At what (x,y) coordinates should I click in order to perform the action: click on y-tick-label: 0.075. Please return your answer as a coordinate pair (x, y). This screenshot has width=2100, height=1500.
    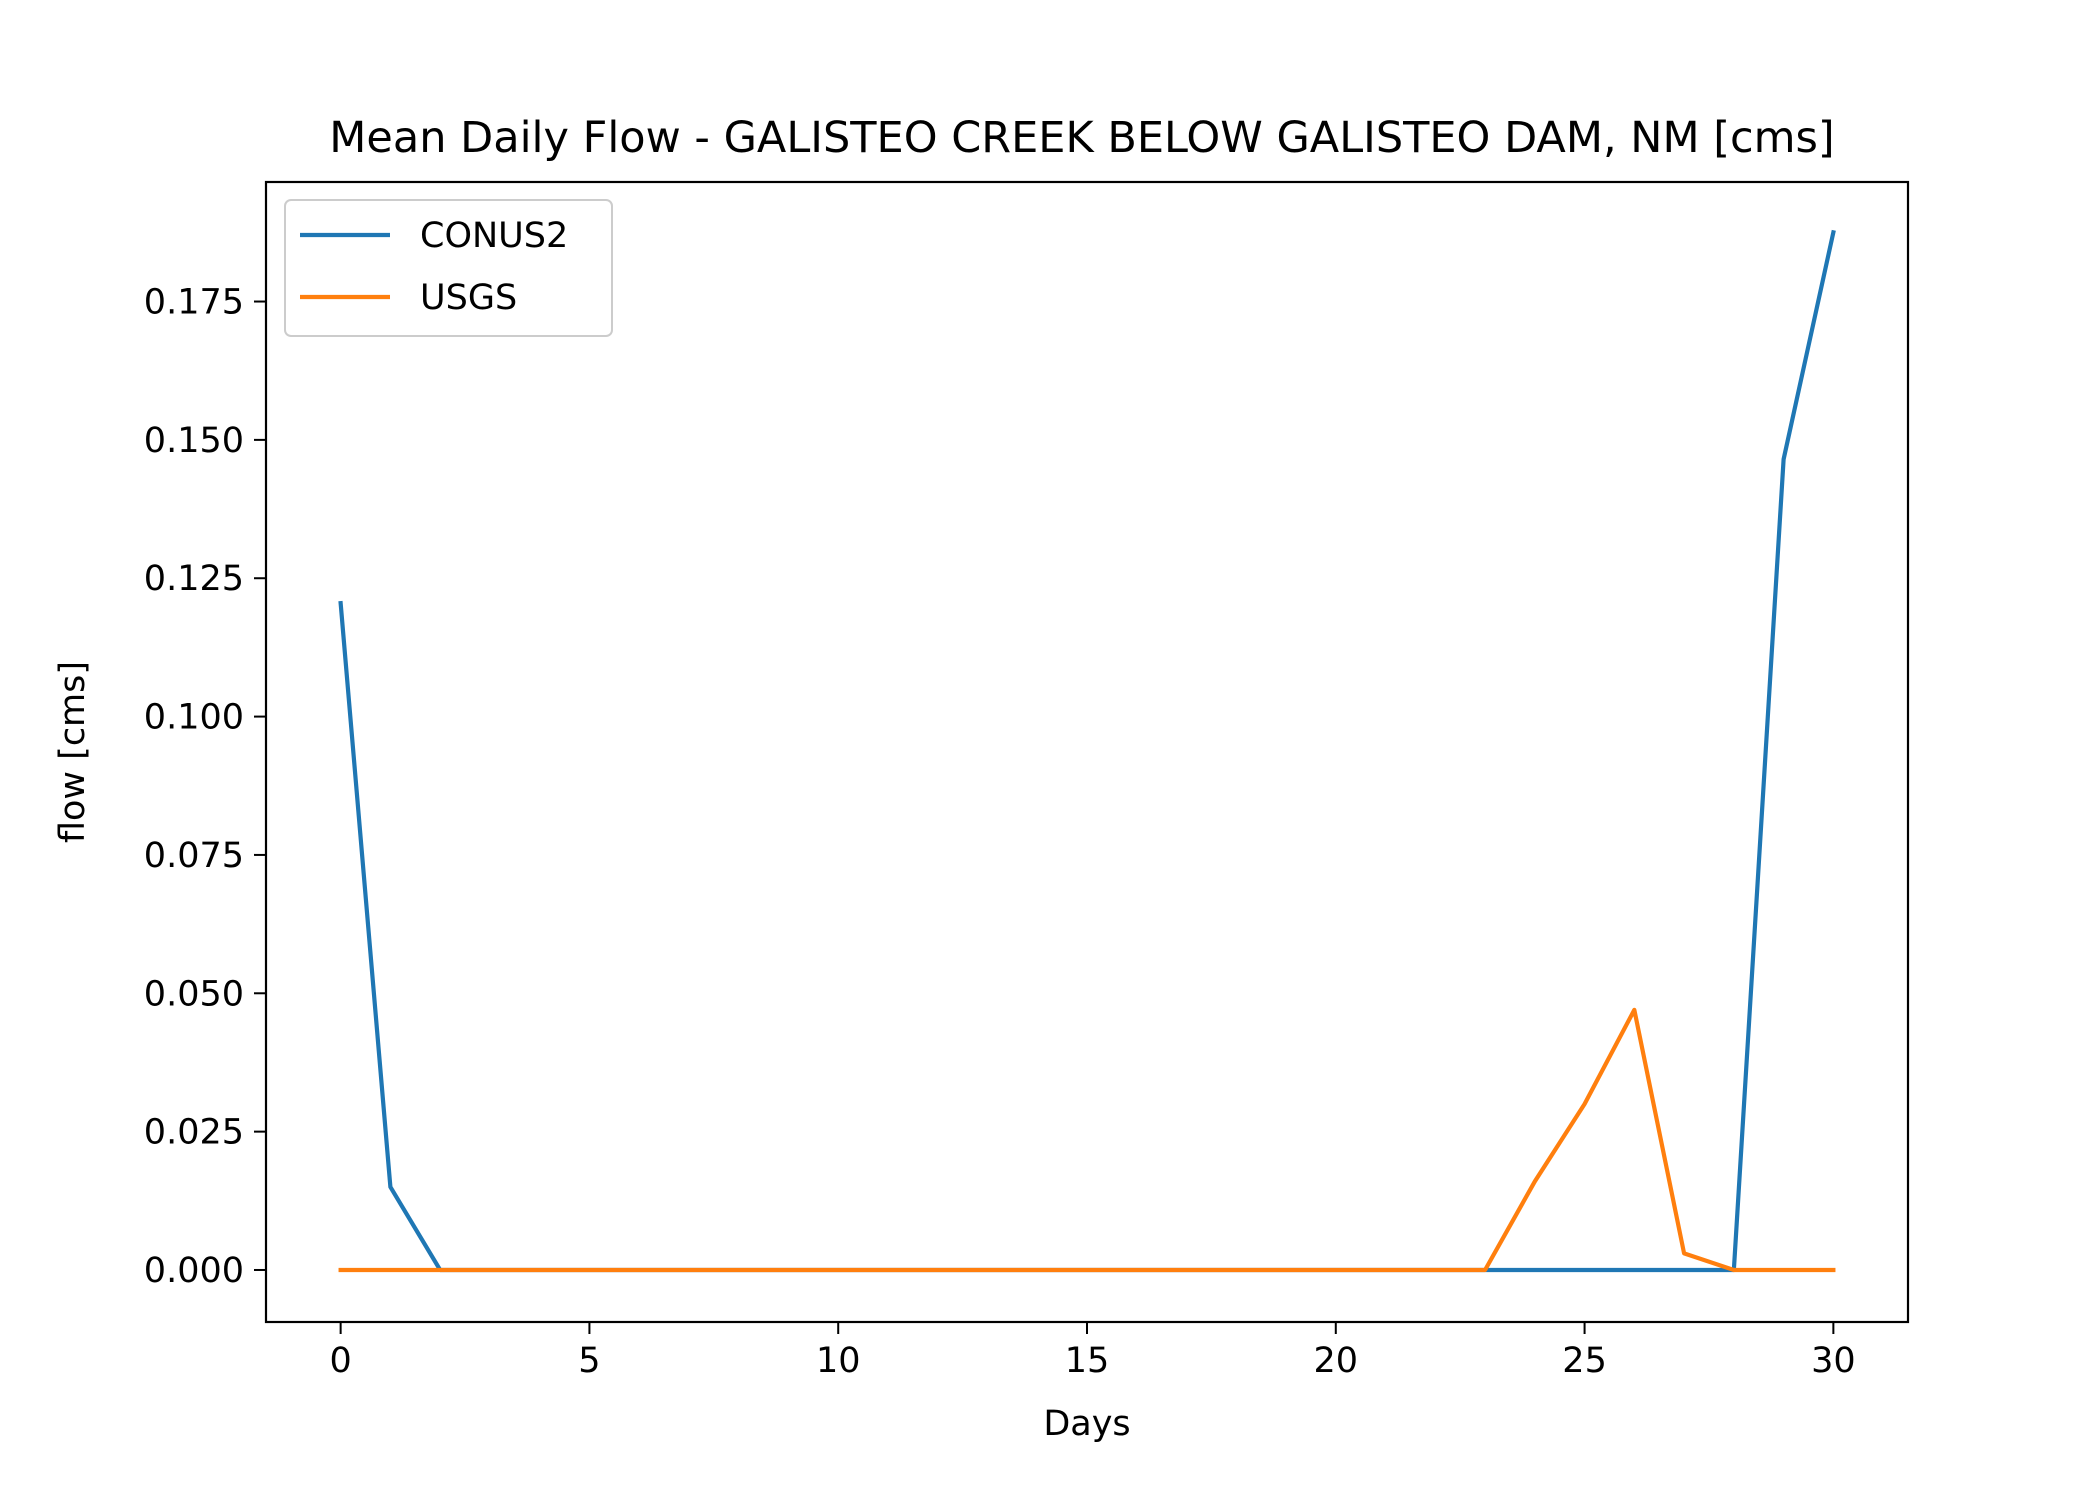
    Looking at the image, I should click on (194, 856).